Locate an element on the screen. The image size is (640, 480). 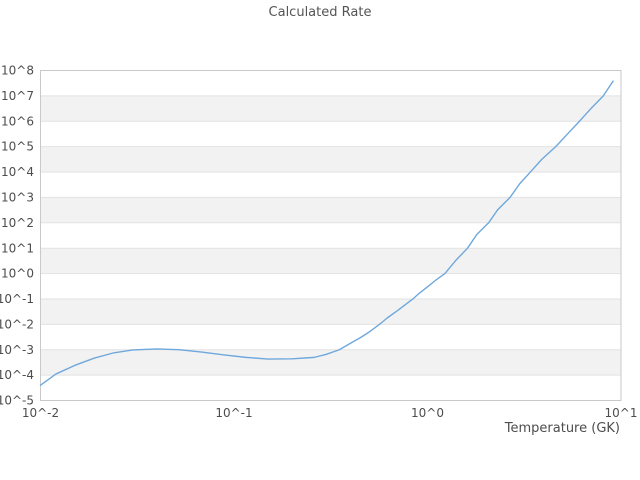
y-tick-label: 10^-2 is located at coordinates (17, 324).